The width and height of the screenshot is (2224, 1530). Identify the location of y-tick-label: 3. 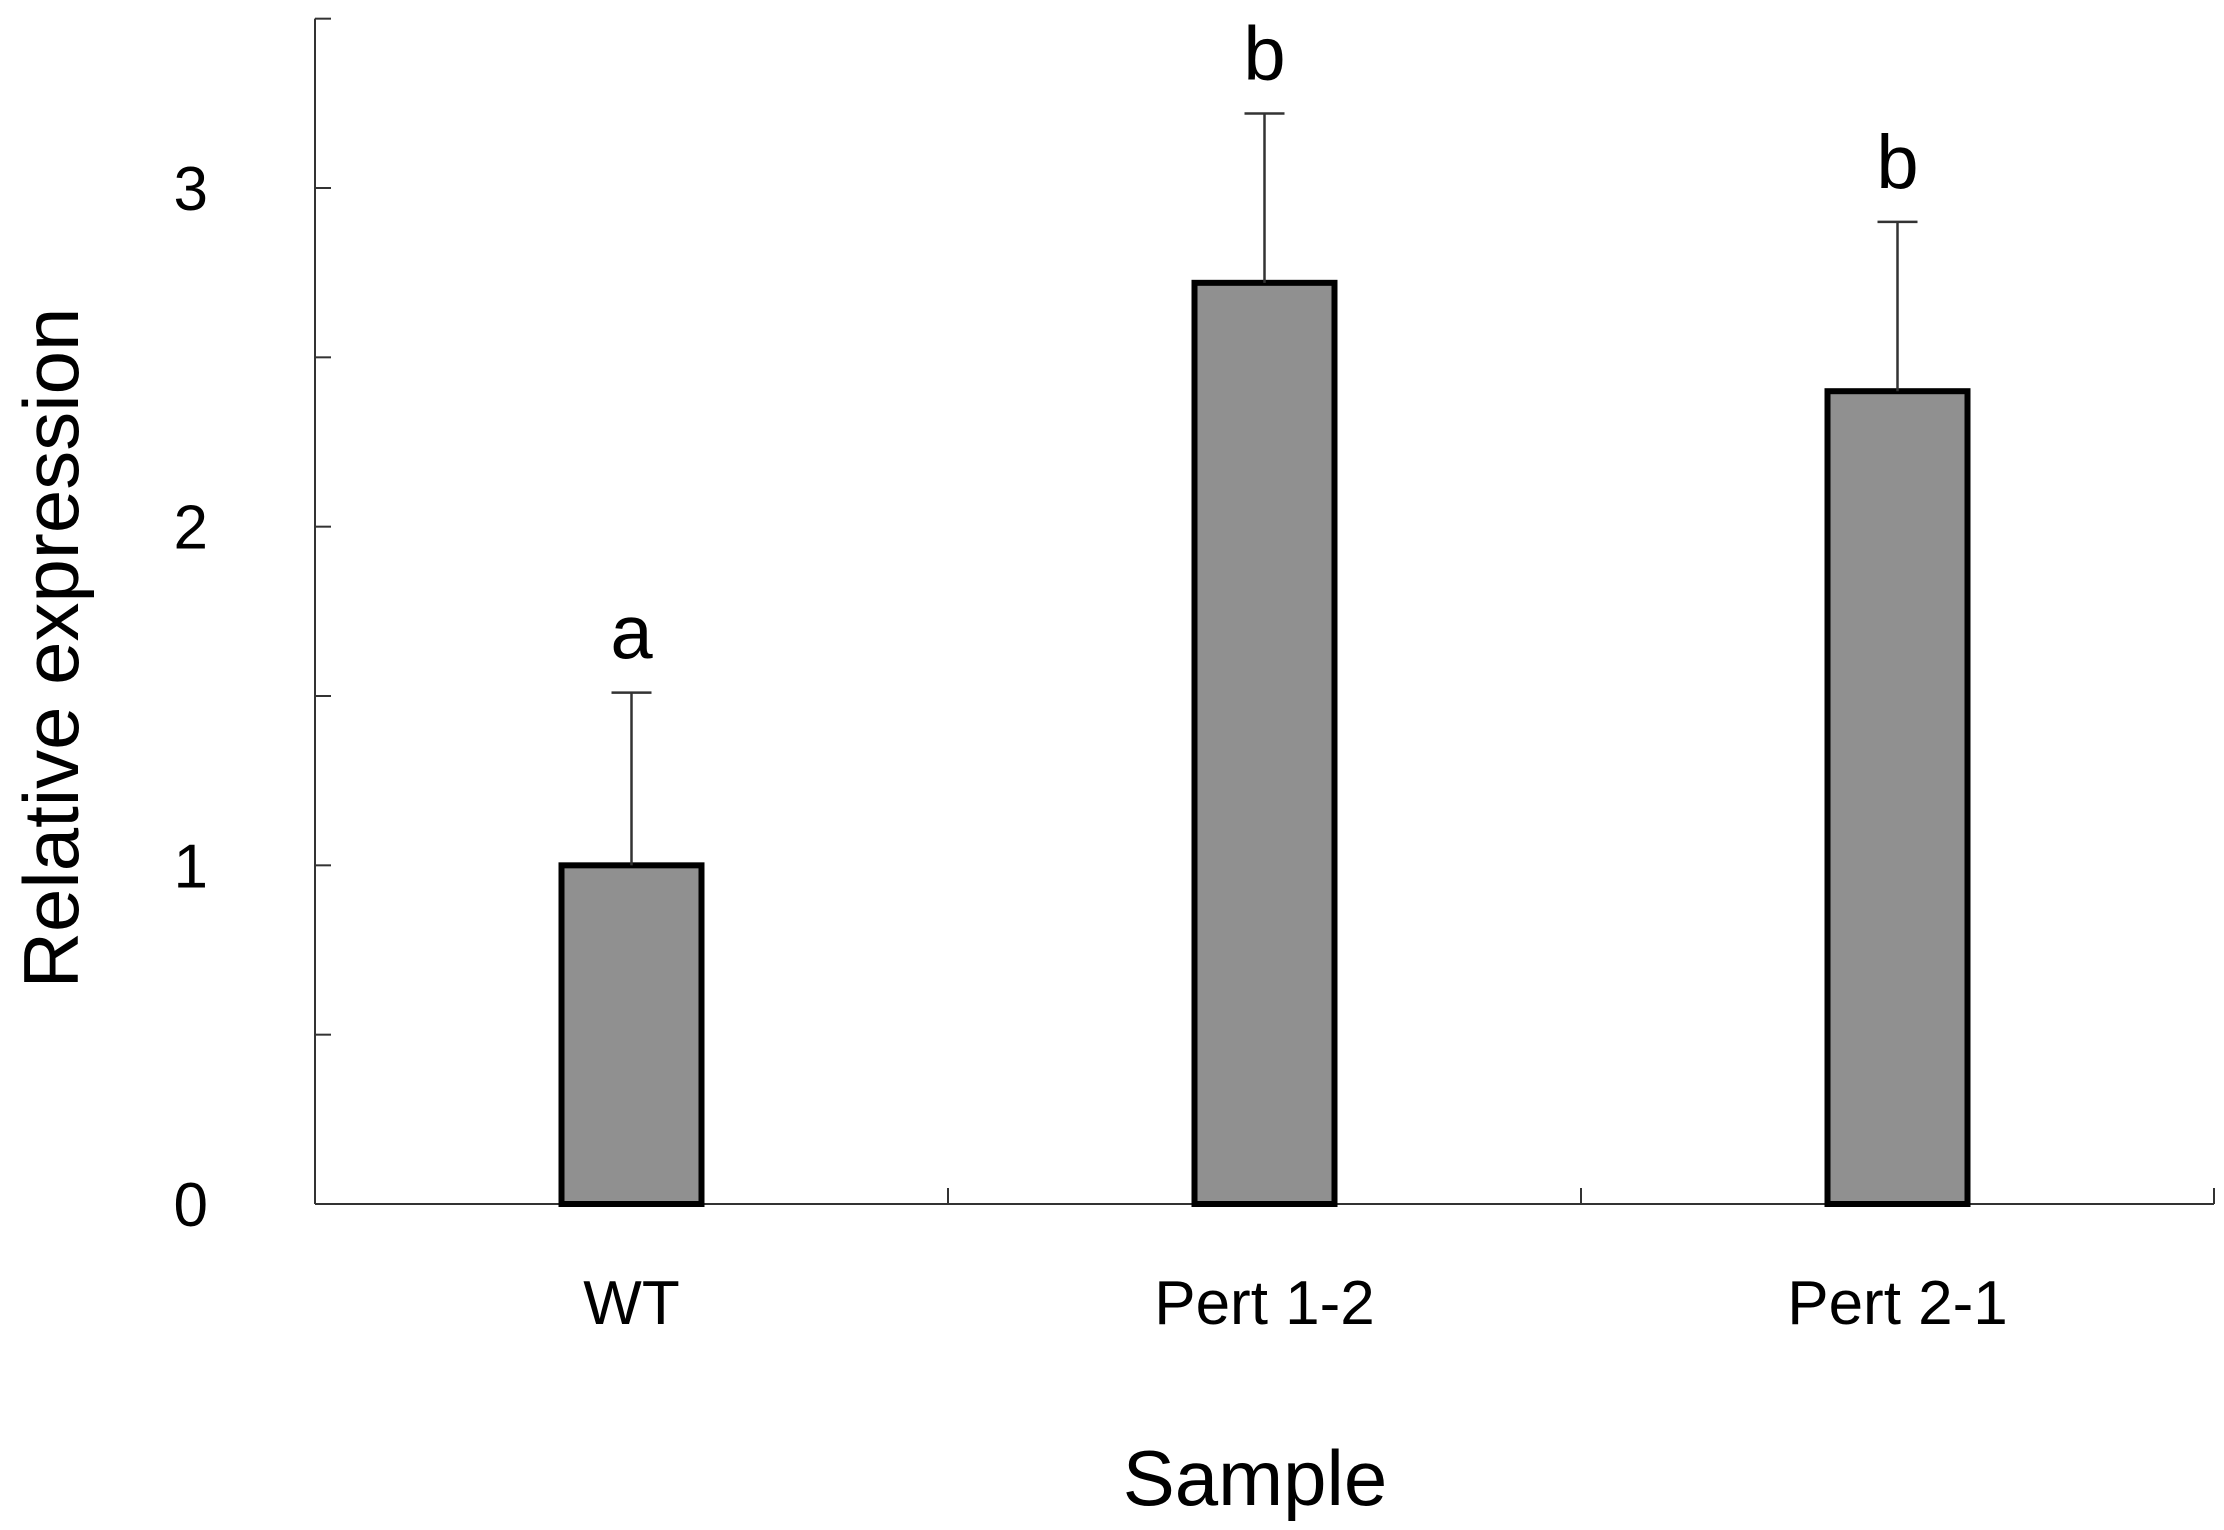
(191, 189).